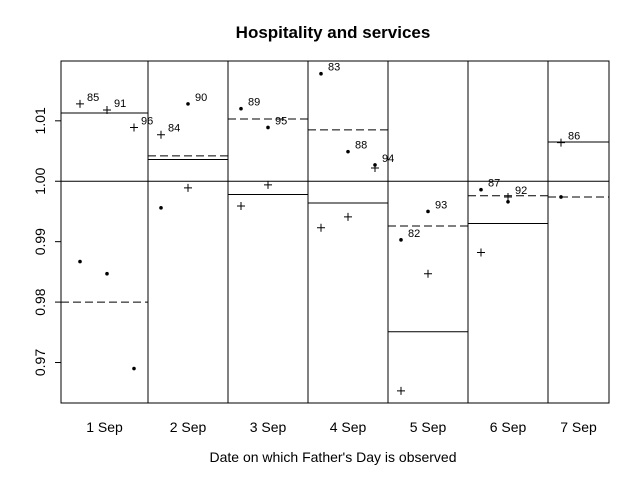 Image resolution: width=640 pixels, height=480 pixels. I want to click on x-tick-label: 6 Sep, so click(508, 427).